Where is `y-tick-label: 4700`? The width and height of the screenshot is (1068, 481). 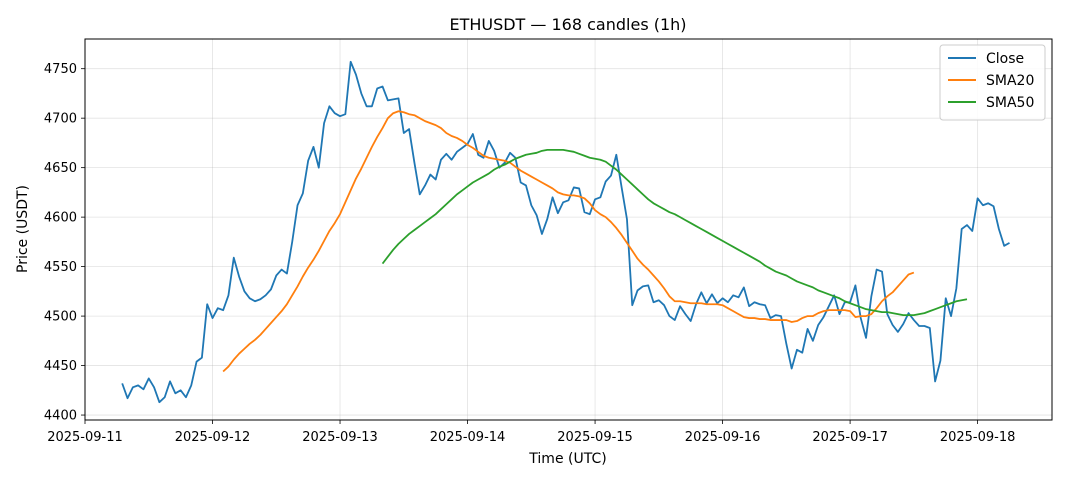
y-tick-label: 4700 is located at coordinates (60, 119).